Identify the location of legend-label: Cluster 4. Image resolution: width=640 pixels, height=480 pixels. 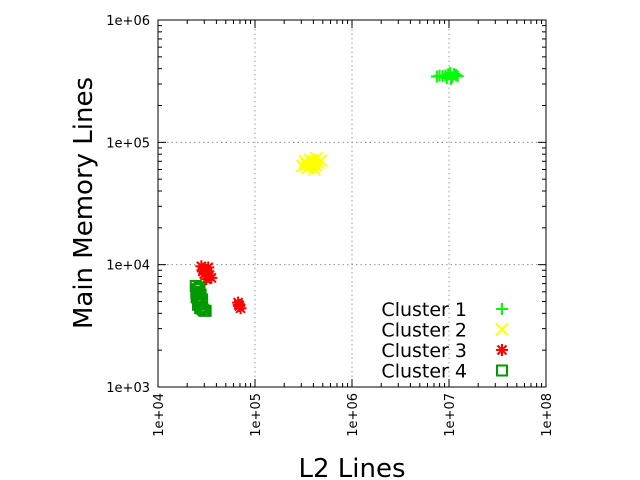
(424, 372).